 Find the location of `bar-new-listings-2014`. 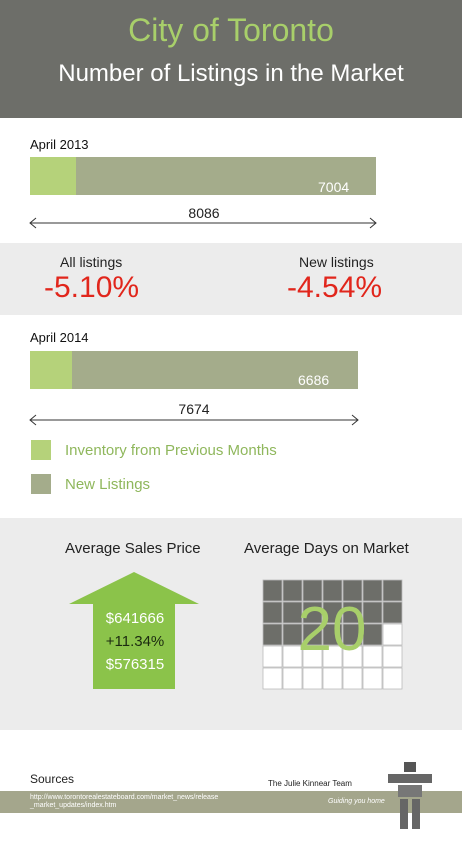

bar-new-listings-2014 is located at coordinates (215, 370).